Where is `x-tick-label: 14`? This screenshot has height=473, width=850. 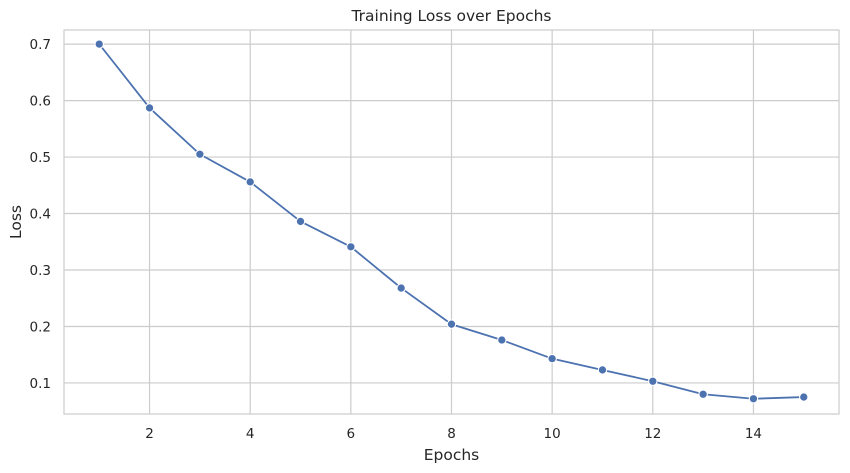
x-tick-label: 14 is located at coordinates (753, 434).